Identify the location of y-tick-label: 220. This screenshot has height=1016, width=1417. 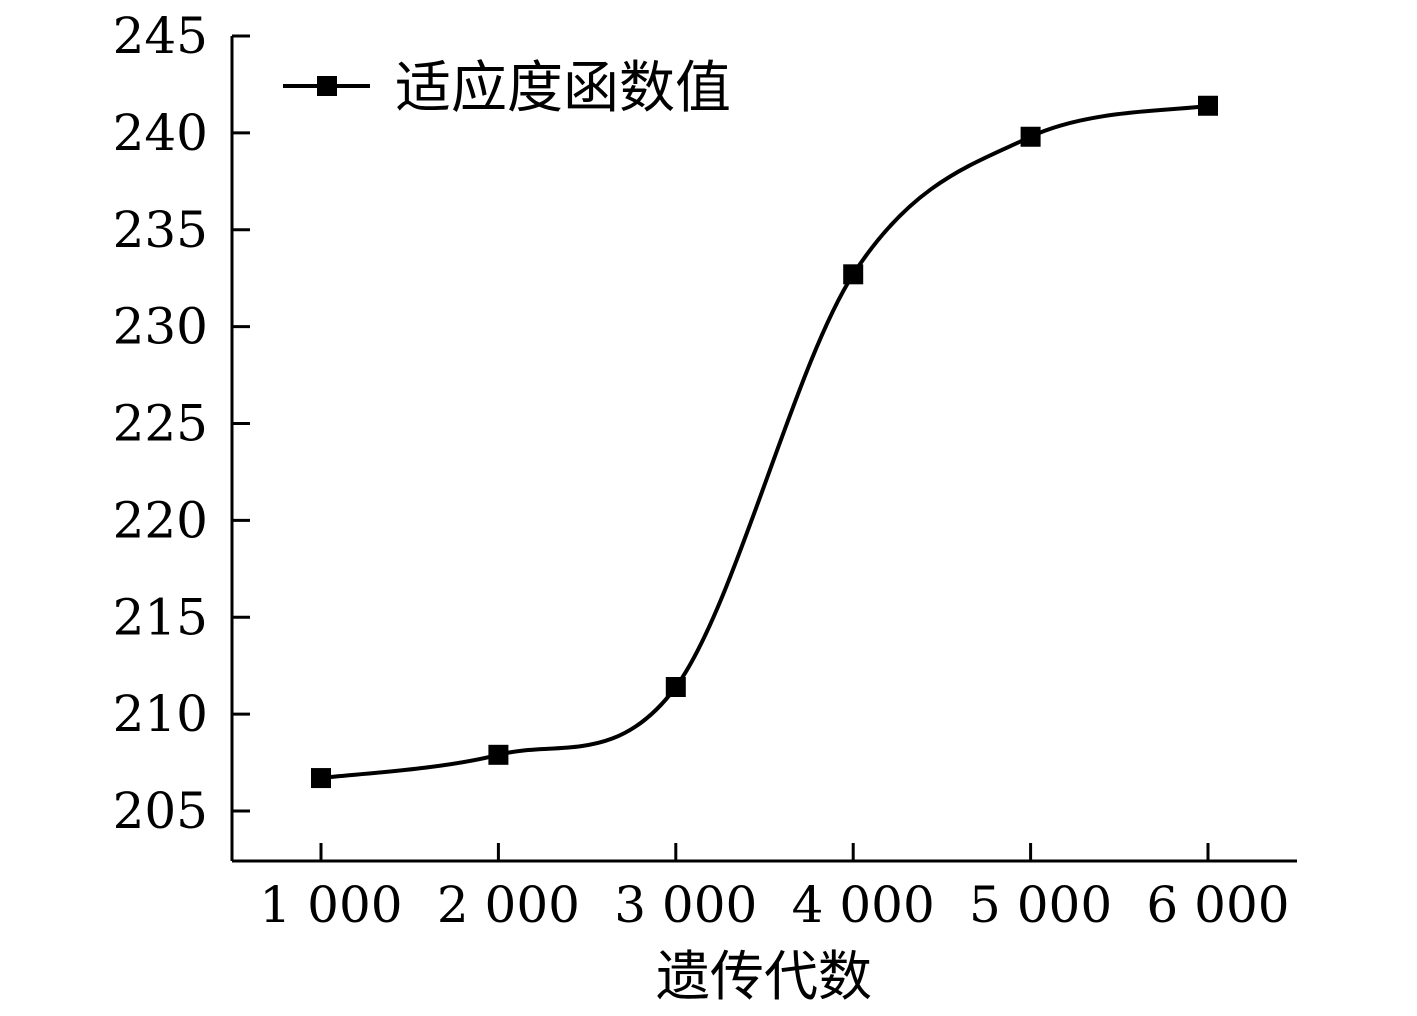
(160, 520).